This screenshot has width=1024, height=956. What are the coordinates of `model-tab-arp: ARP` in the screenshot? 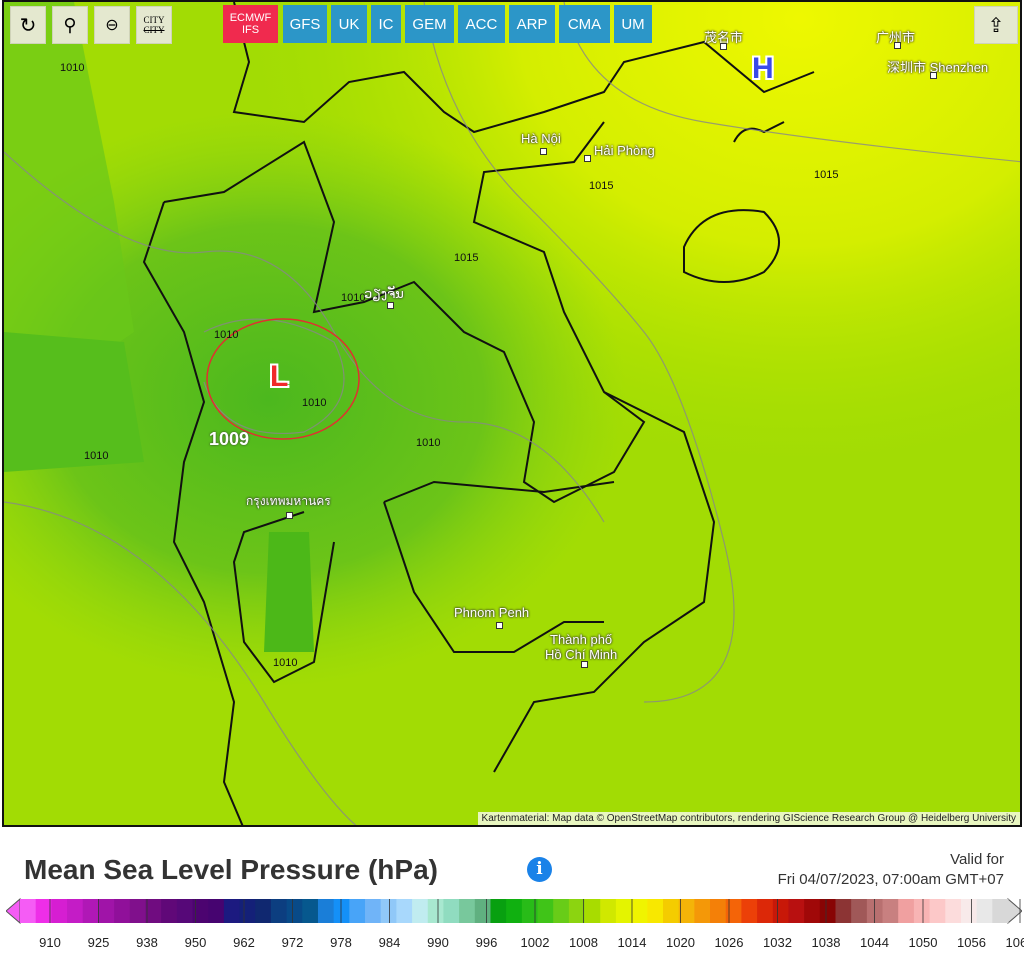 It's located at (532, 24).